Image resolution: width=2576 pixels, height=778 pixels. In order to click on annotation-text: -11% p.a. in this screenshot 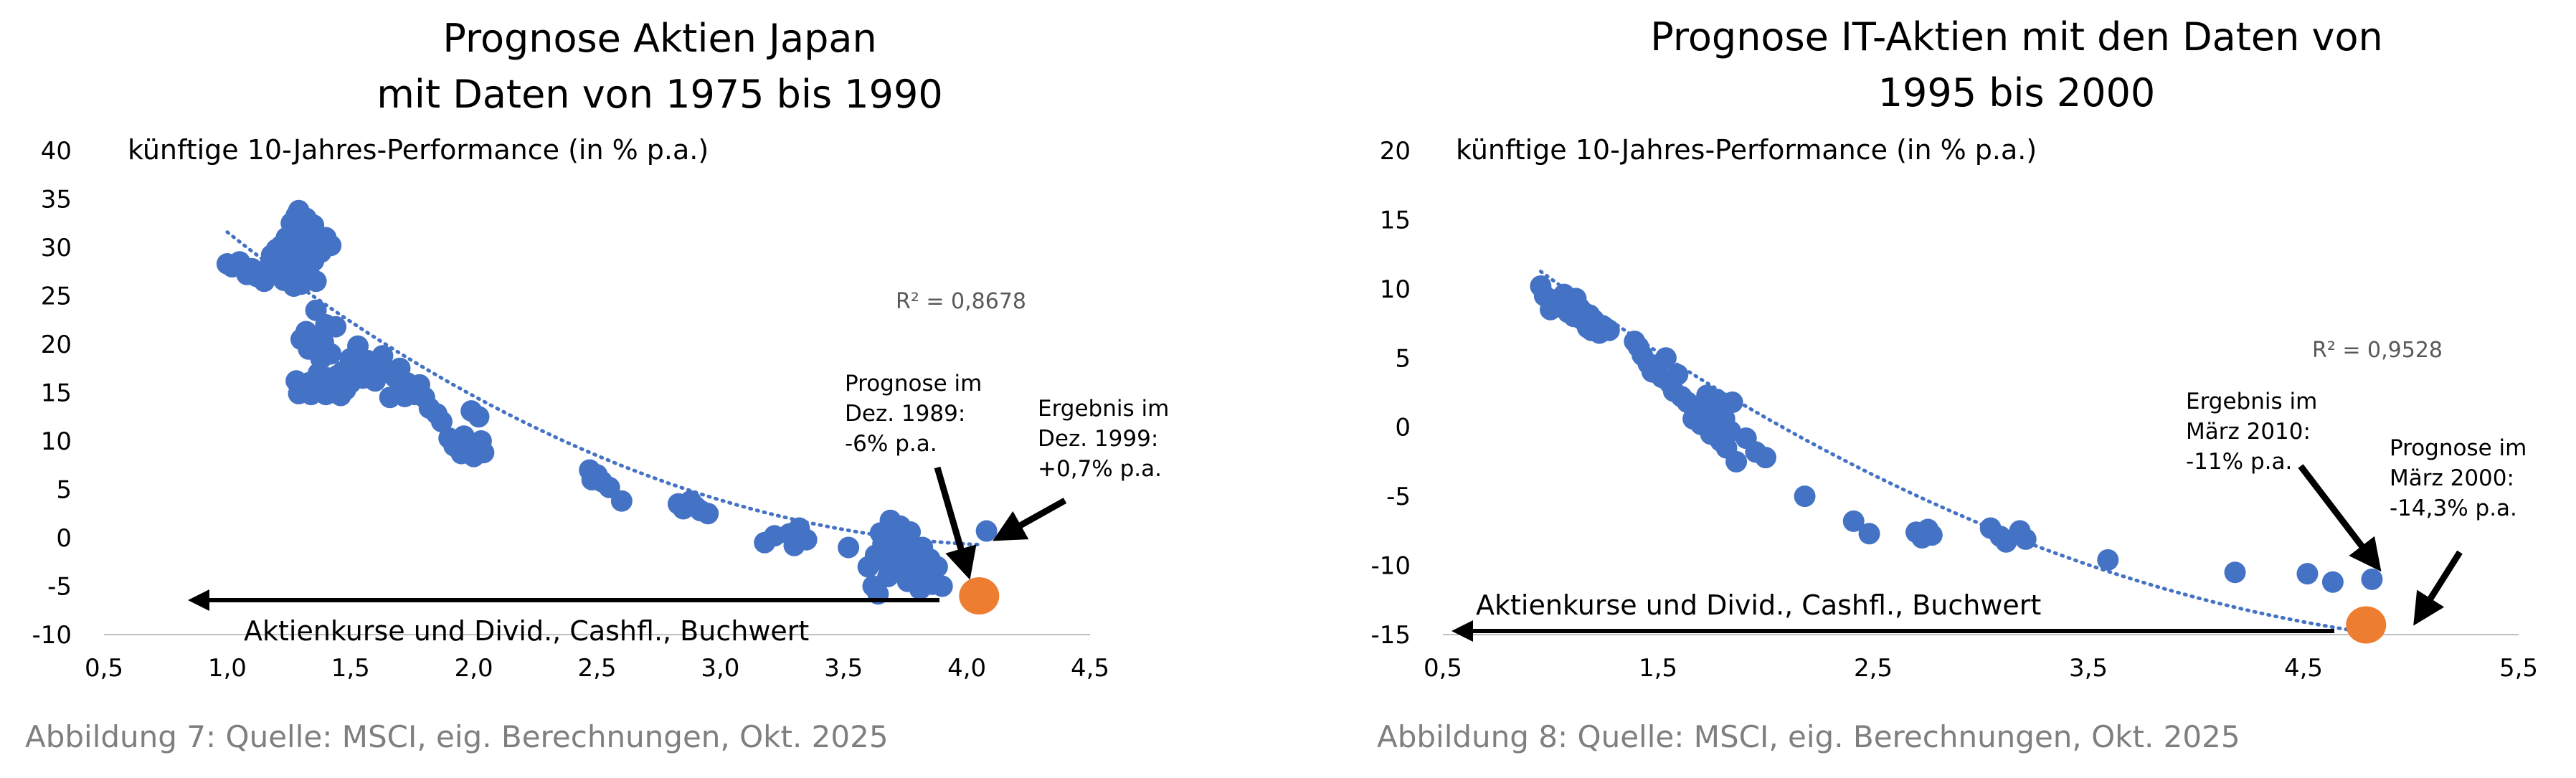, I will do `click(2239, 462)`.